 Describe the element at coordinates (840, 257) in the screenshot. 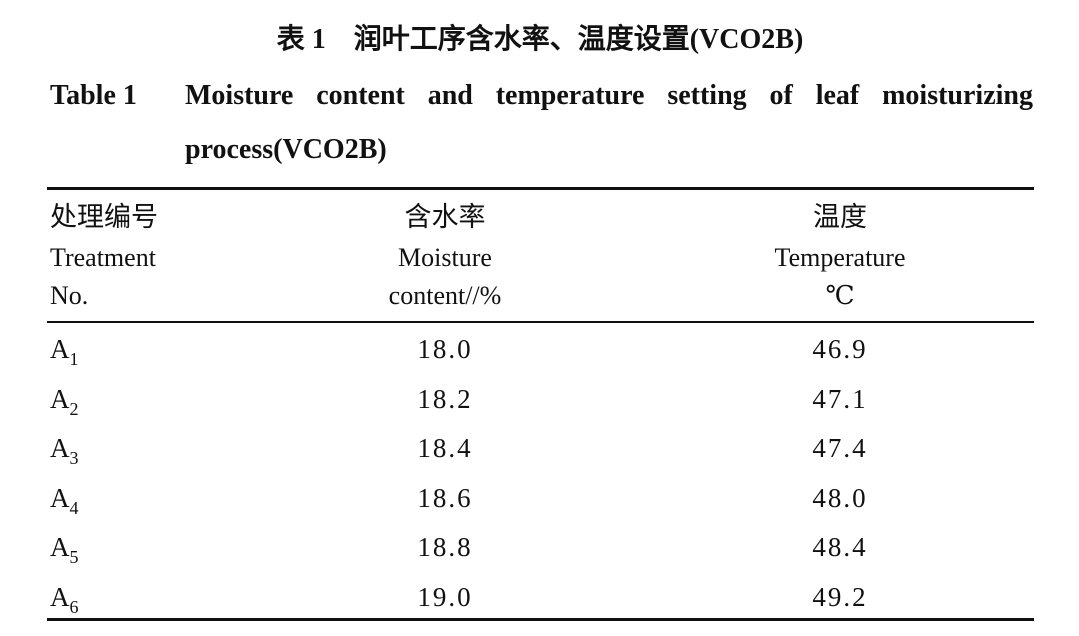

I see `column-header-en: Temperature` at that location.